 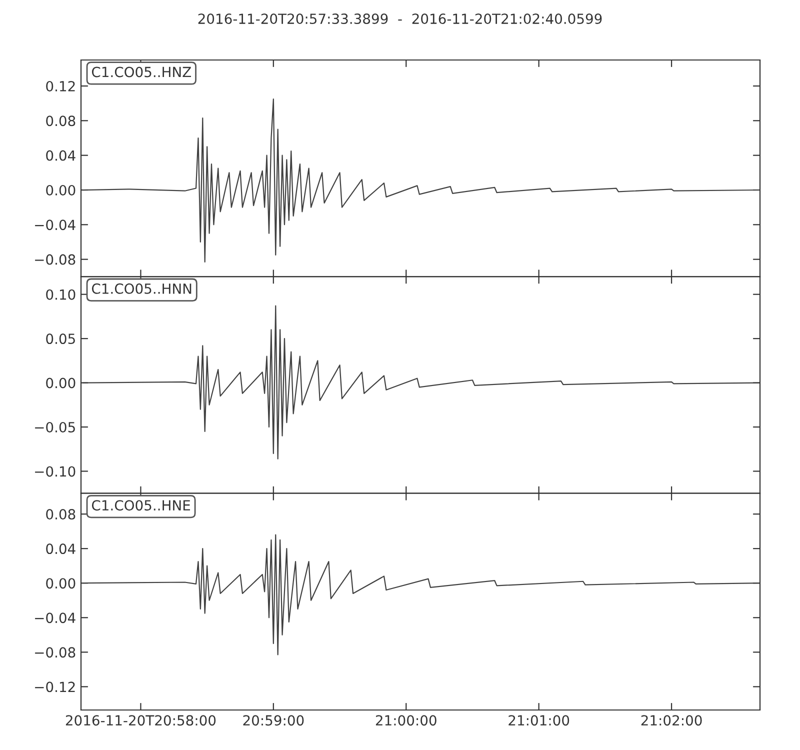 What do you see at coordinates (141, 720) in the screenshot?
I see `x-tick-label: 2016-11-20T20:58:00` at bounding box center [141, 720].